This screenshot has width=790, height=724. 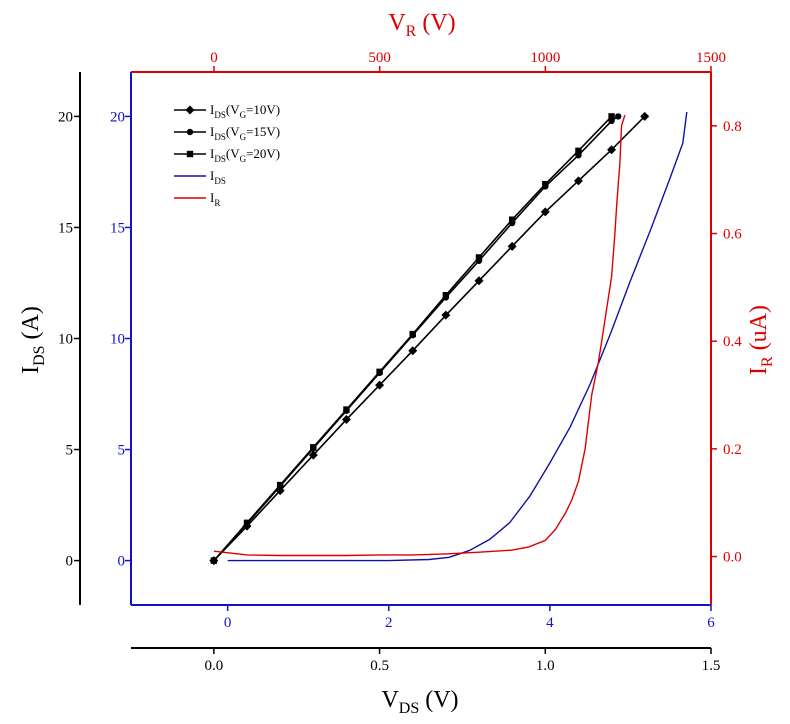 What do you see at coordinates (33, 340) in the screenshot?
I see `y-axis-title: IDS (A)` at bounding box center [33, 340].